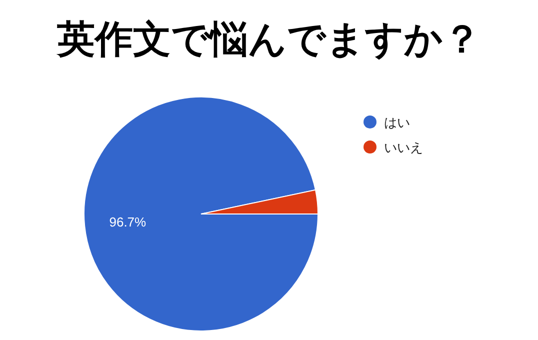 The width and height of the screenshot is (538, 340). I want to click on legend-label: はい, so click(397, 123).